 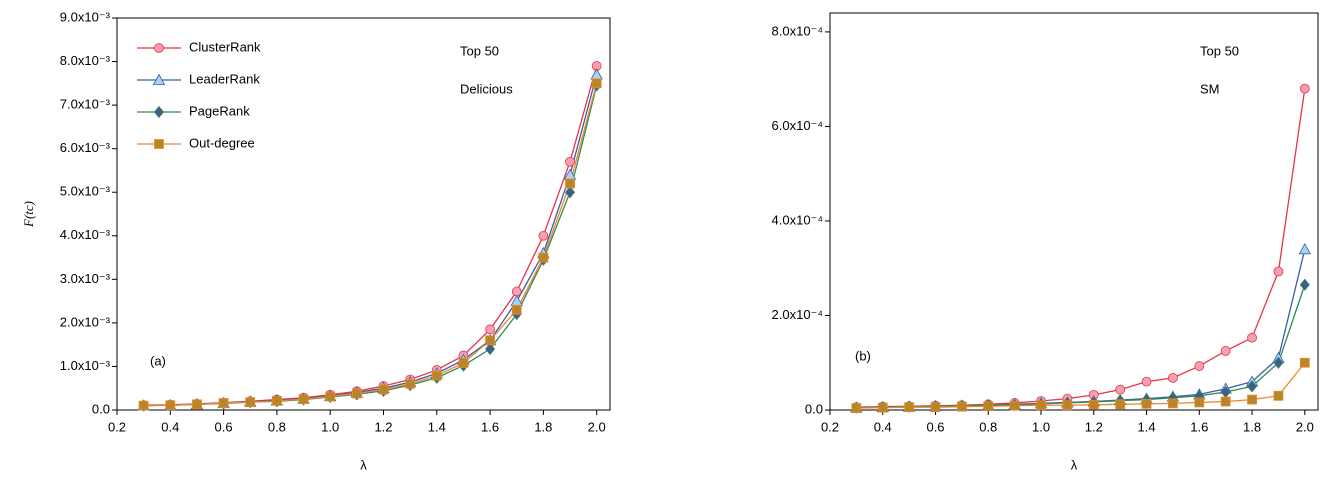 What do you see at coordinates (85, 321) in the screenshot?
I see `y-tick-label: 2.0x10⁻³` at bounding box center [85, 321].